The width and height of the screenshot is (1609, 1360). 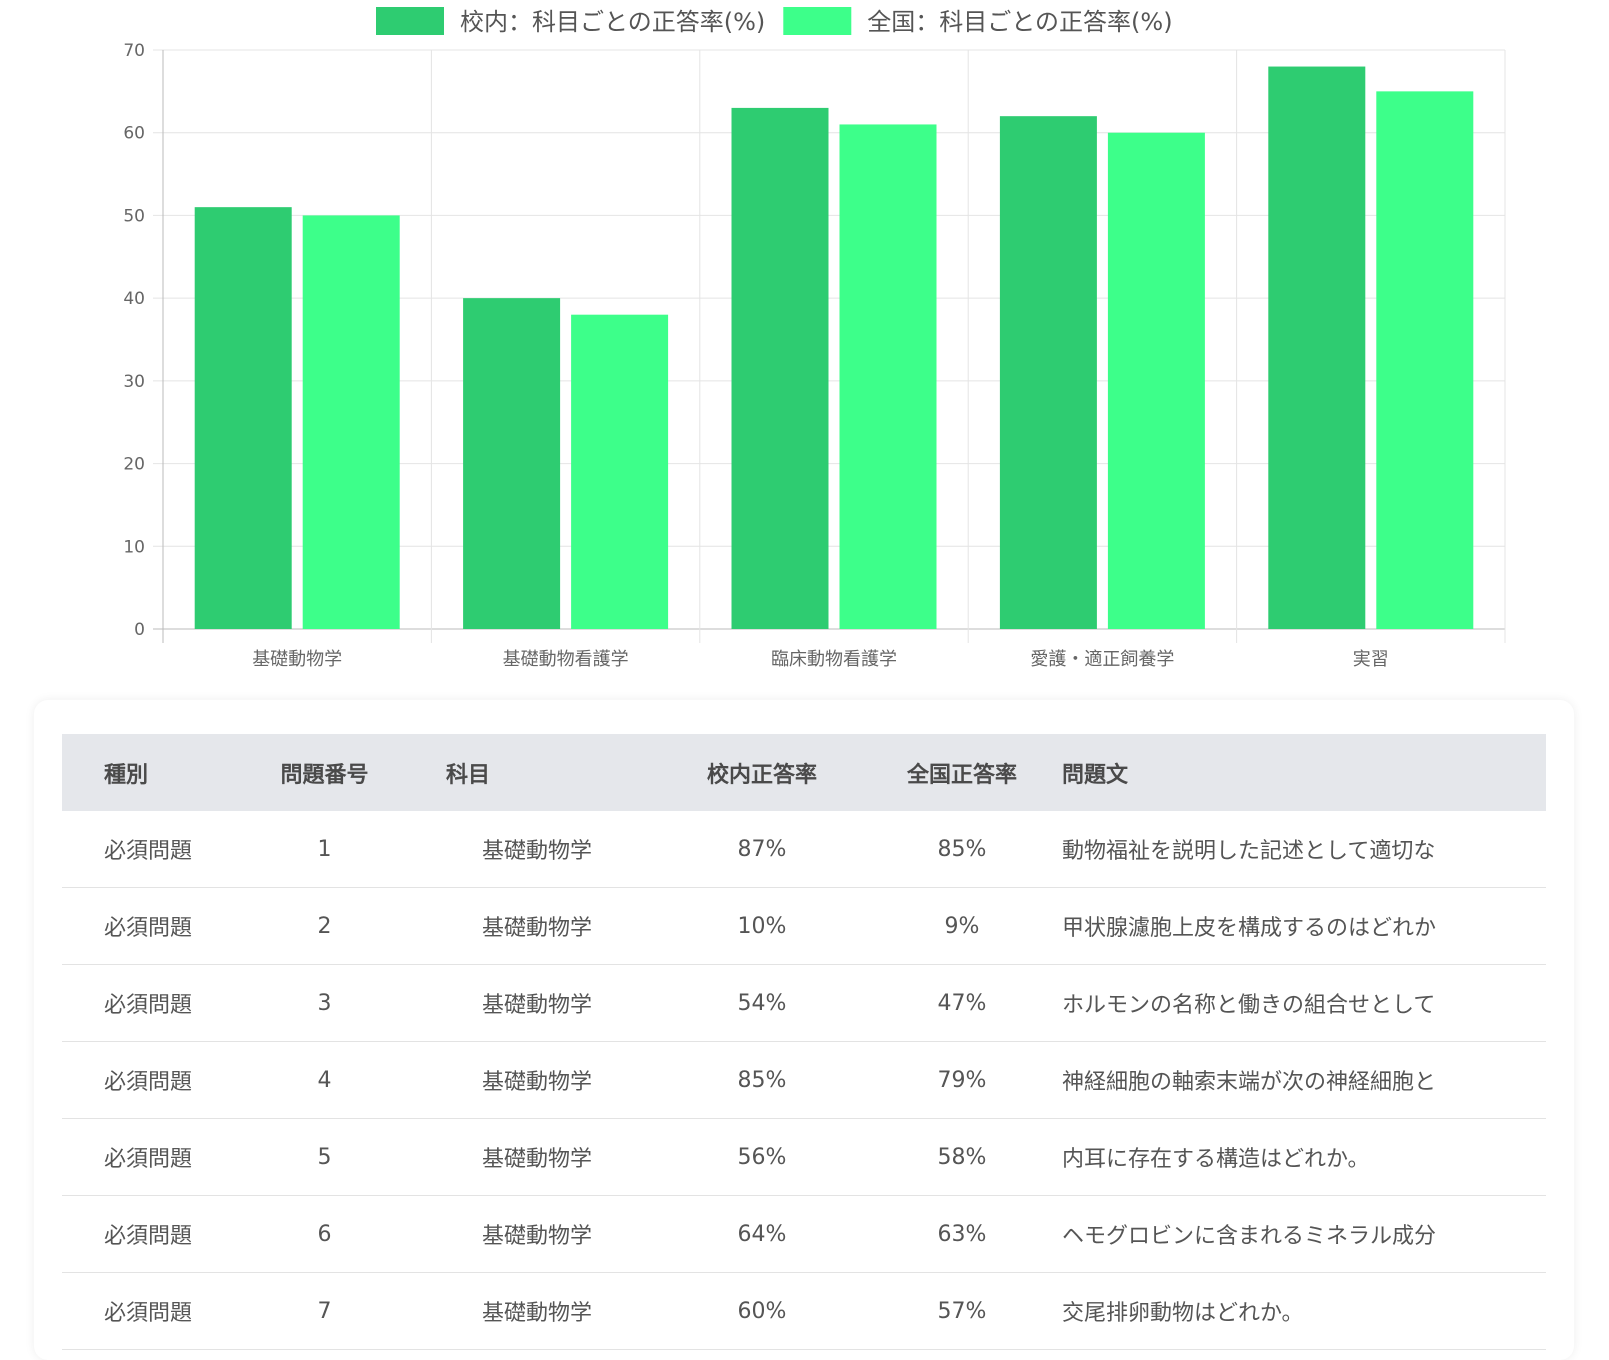 I want to click on table-row: 必須問題 2 基礎動物学 10% 9% 甲状腺濾胞上皮を構成するのはどれか, so click(x=804, y=926).